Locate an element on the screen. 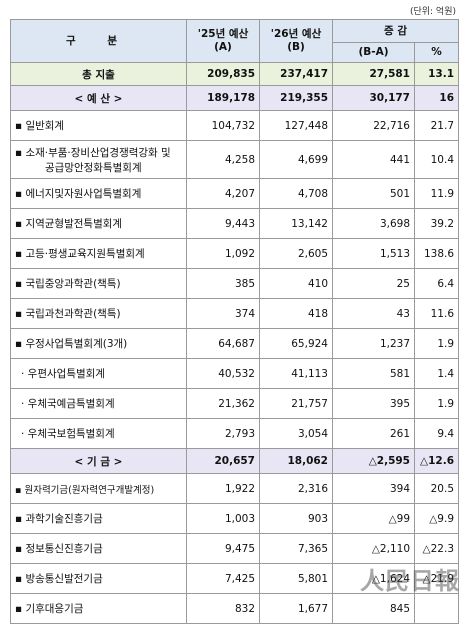 This screenshot has width=466, height=624. cell-diff: 394 is located at coordinates (373, 488).